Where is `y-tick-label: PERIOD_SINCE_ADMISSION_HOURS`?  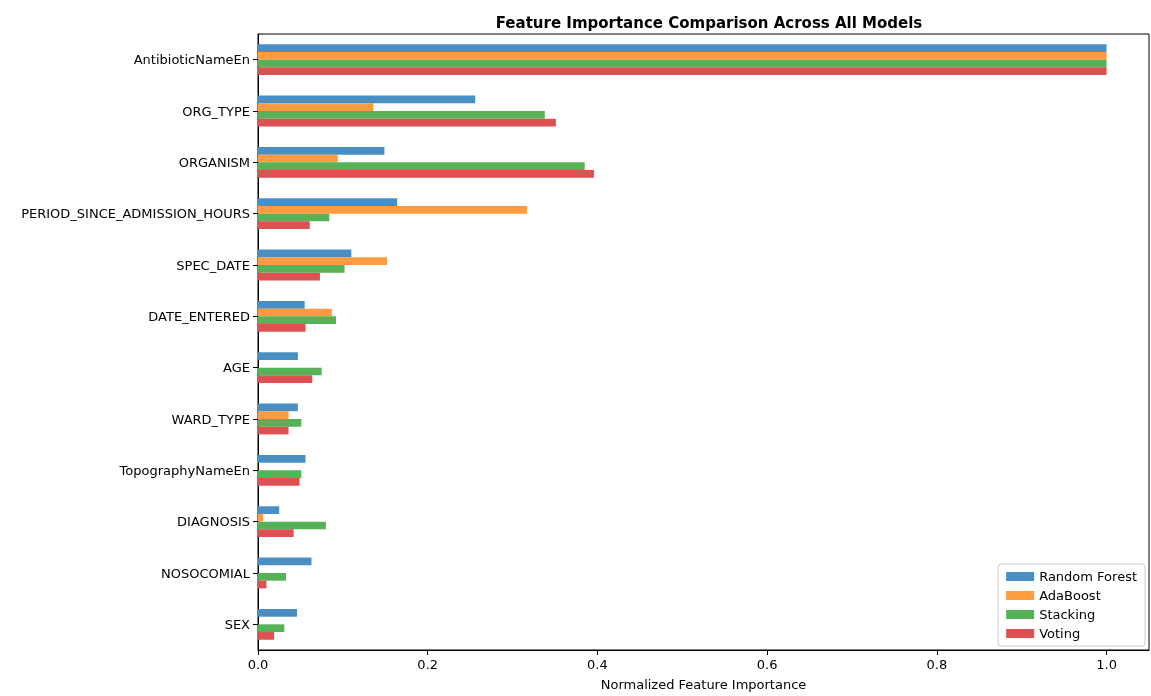 y-tick-label: PERIOD_SINCE_ADMISSION_HOURS is located at coordinates (135, 214).